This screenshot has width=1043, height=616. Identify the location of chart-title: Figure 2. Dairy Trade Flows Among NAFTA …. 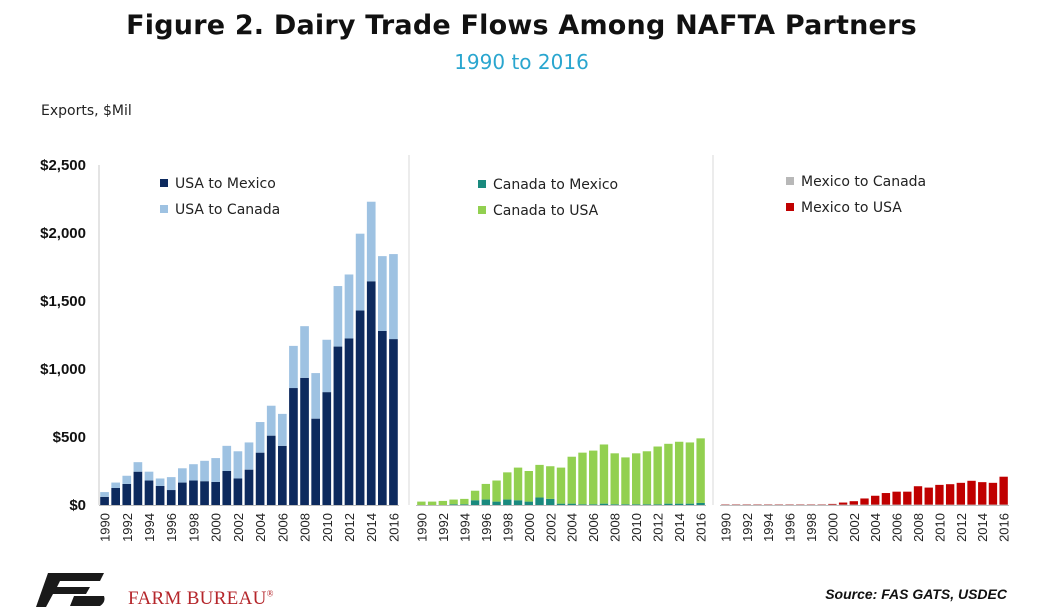
(521, 25).